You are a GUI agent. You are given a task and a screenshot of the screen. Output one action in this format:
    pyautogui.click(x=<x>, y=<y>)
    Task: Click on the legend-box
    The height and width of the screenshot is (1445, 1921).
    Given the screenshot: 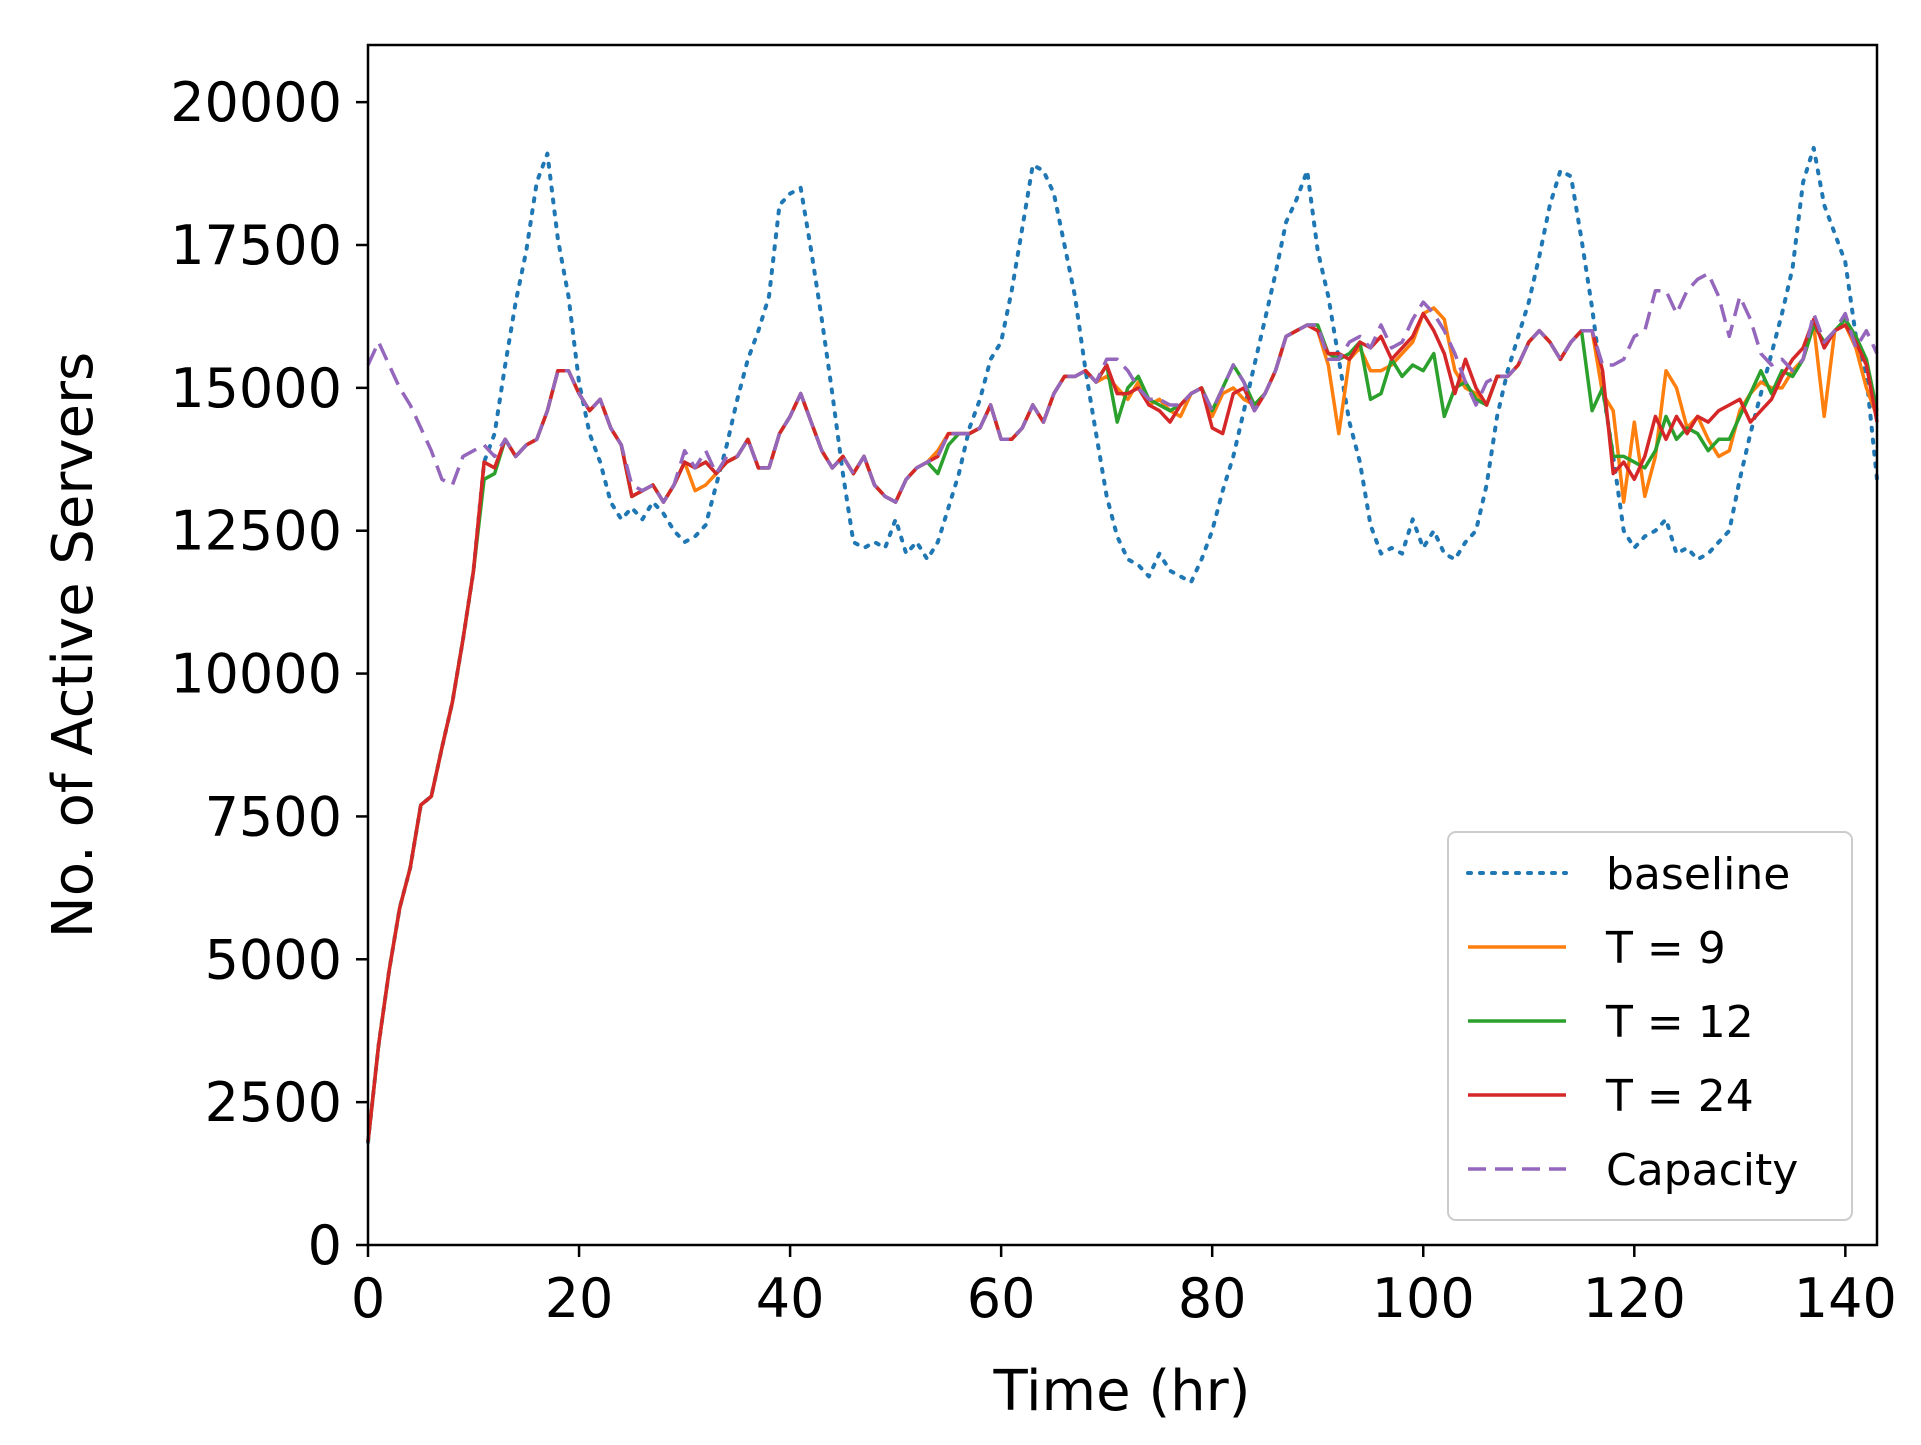 What is the action you would take?
    pyautogui.click(x=1650, y=1026)
    